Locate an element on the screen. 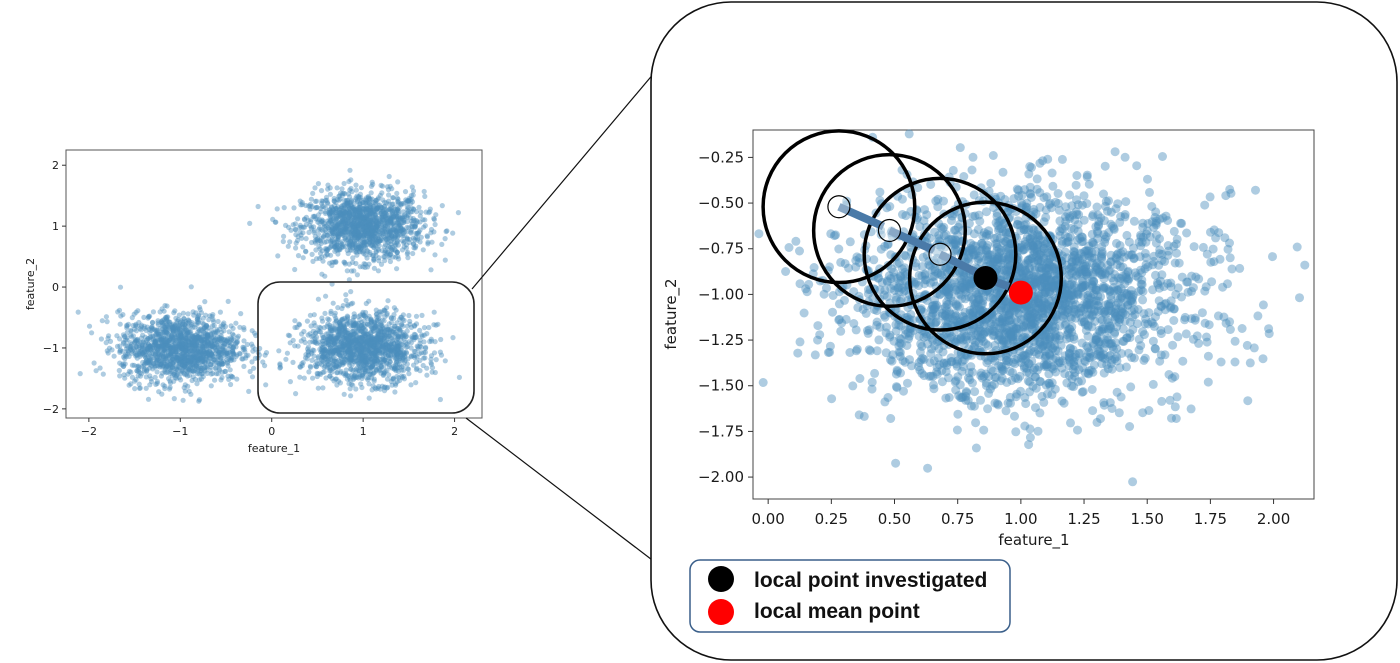 The height and width of the screenshot is (663, 1400). y-tick-label: −2 is located at coordinates (51, 409).